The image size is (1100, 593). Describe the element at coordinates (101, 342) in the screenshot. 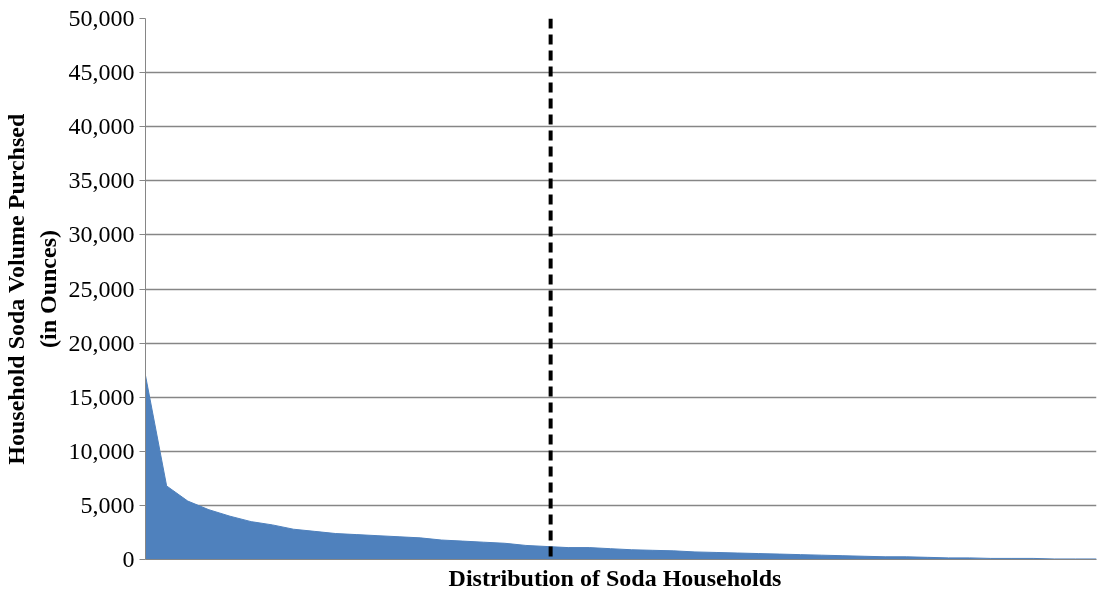

I see `y-tick-label: 20,000` at that location.